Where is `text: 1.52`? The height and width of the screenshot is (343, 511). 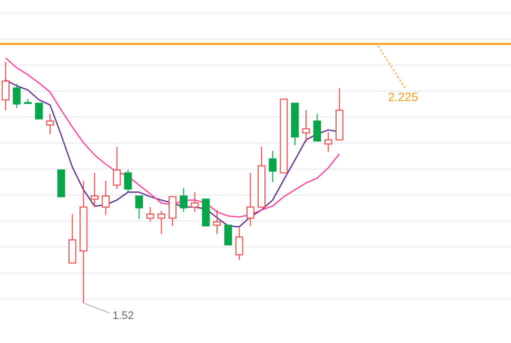 text: 1.52 is located at coordinates (123, 316).